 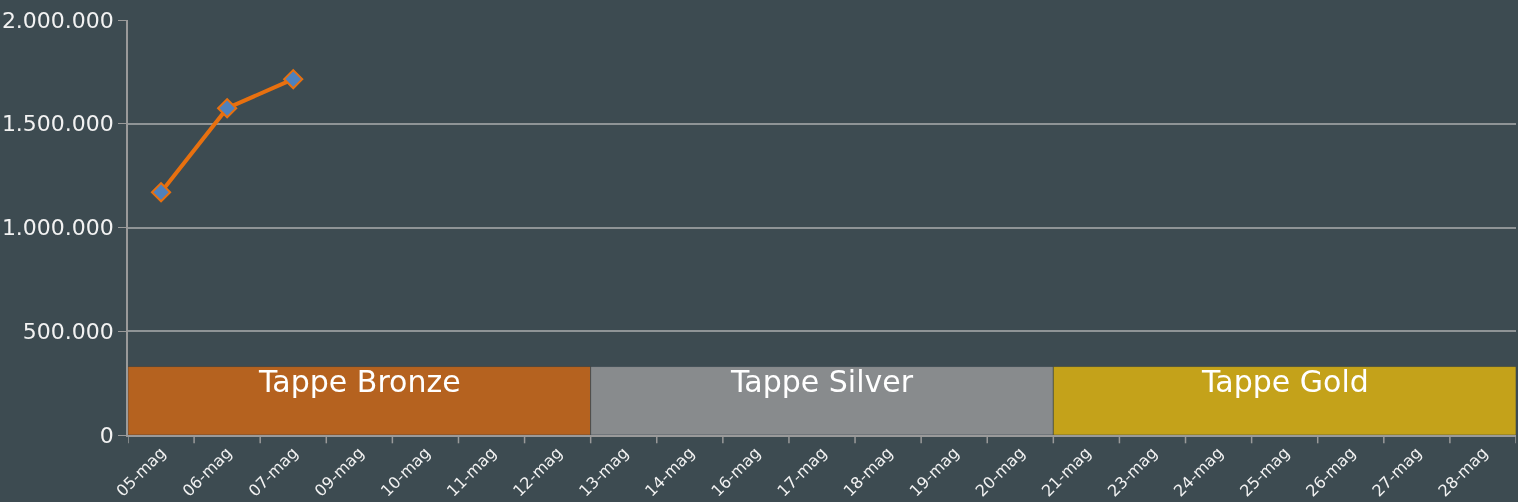 What do you see at coordinates (57, 228) in the screenshot?
I see `y-tick-label: 1.000.000` at bounding box center [57, 228].